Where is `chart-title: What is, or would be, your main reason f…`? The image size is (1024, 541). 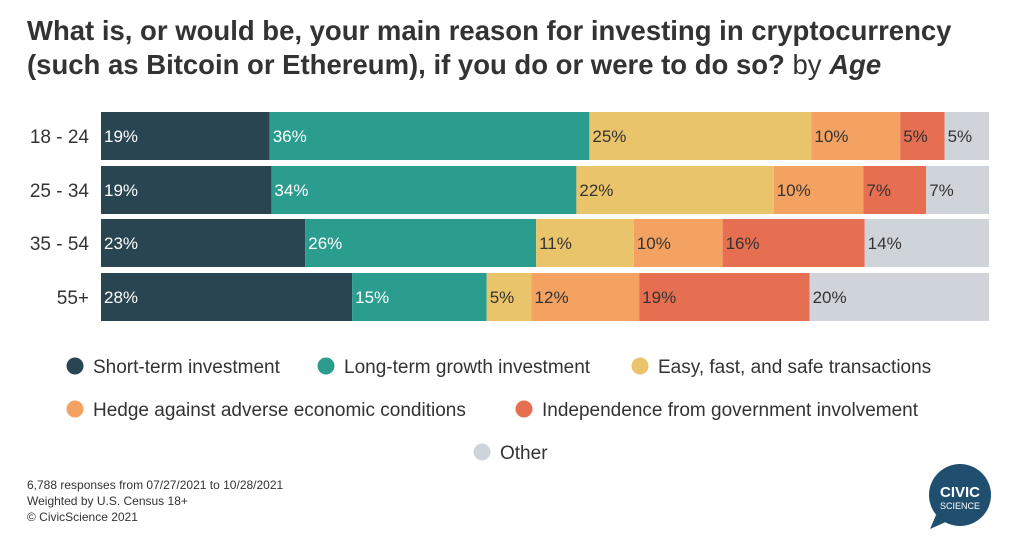
chart-title: What is, or would be, your main reason f… is located at coordinates (512, 48).